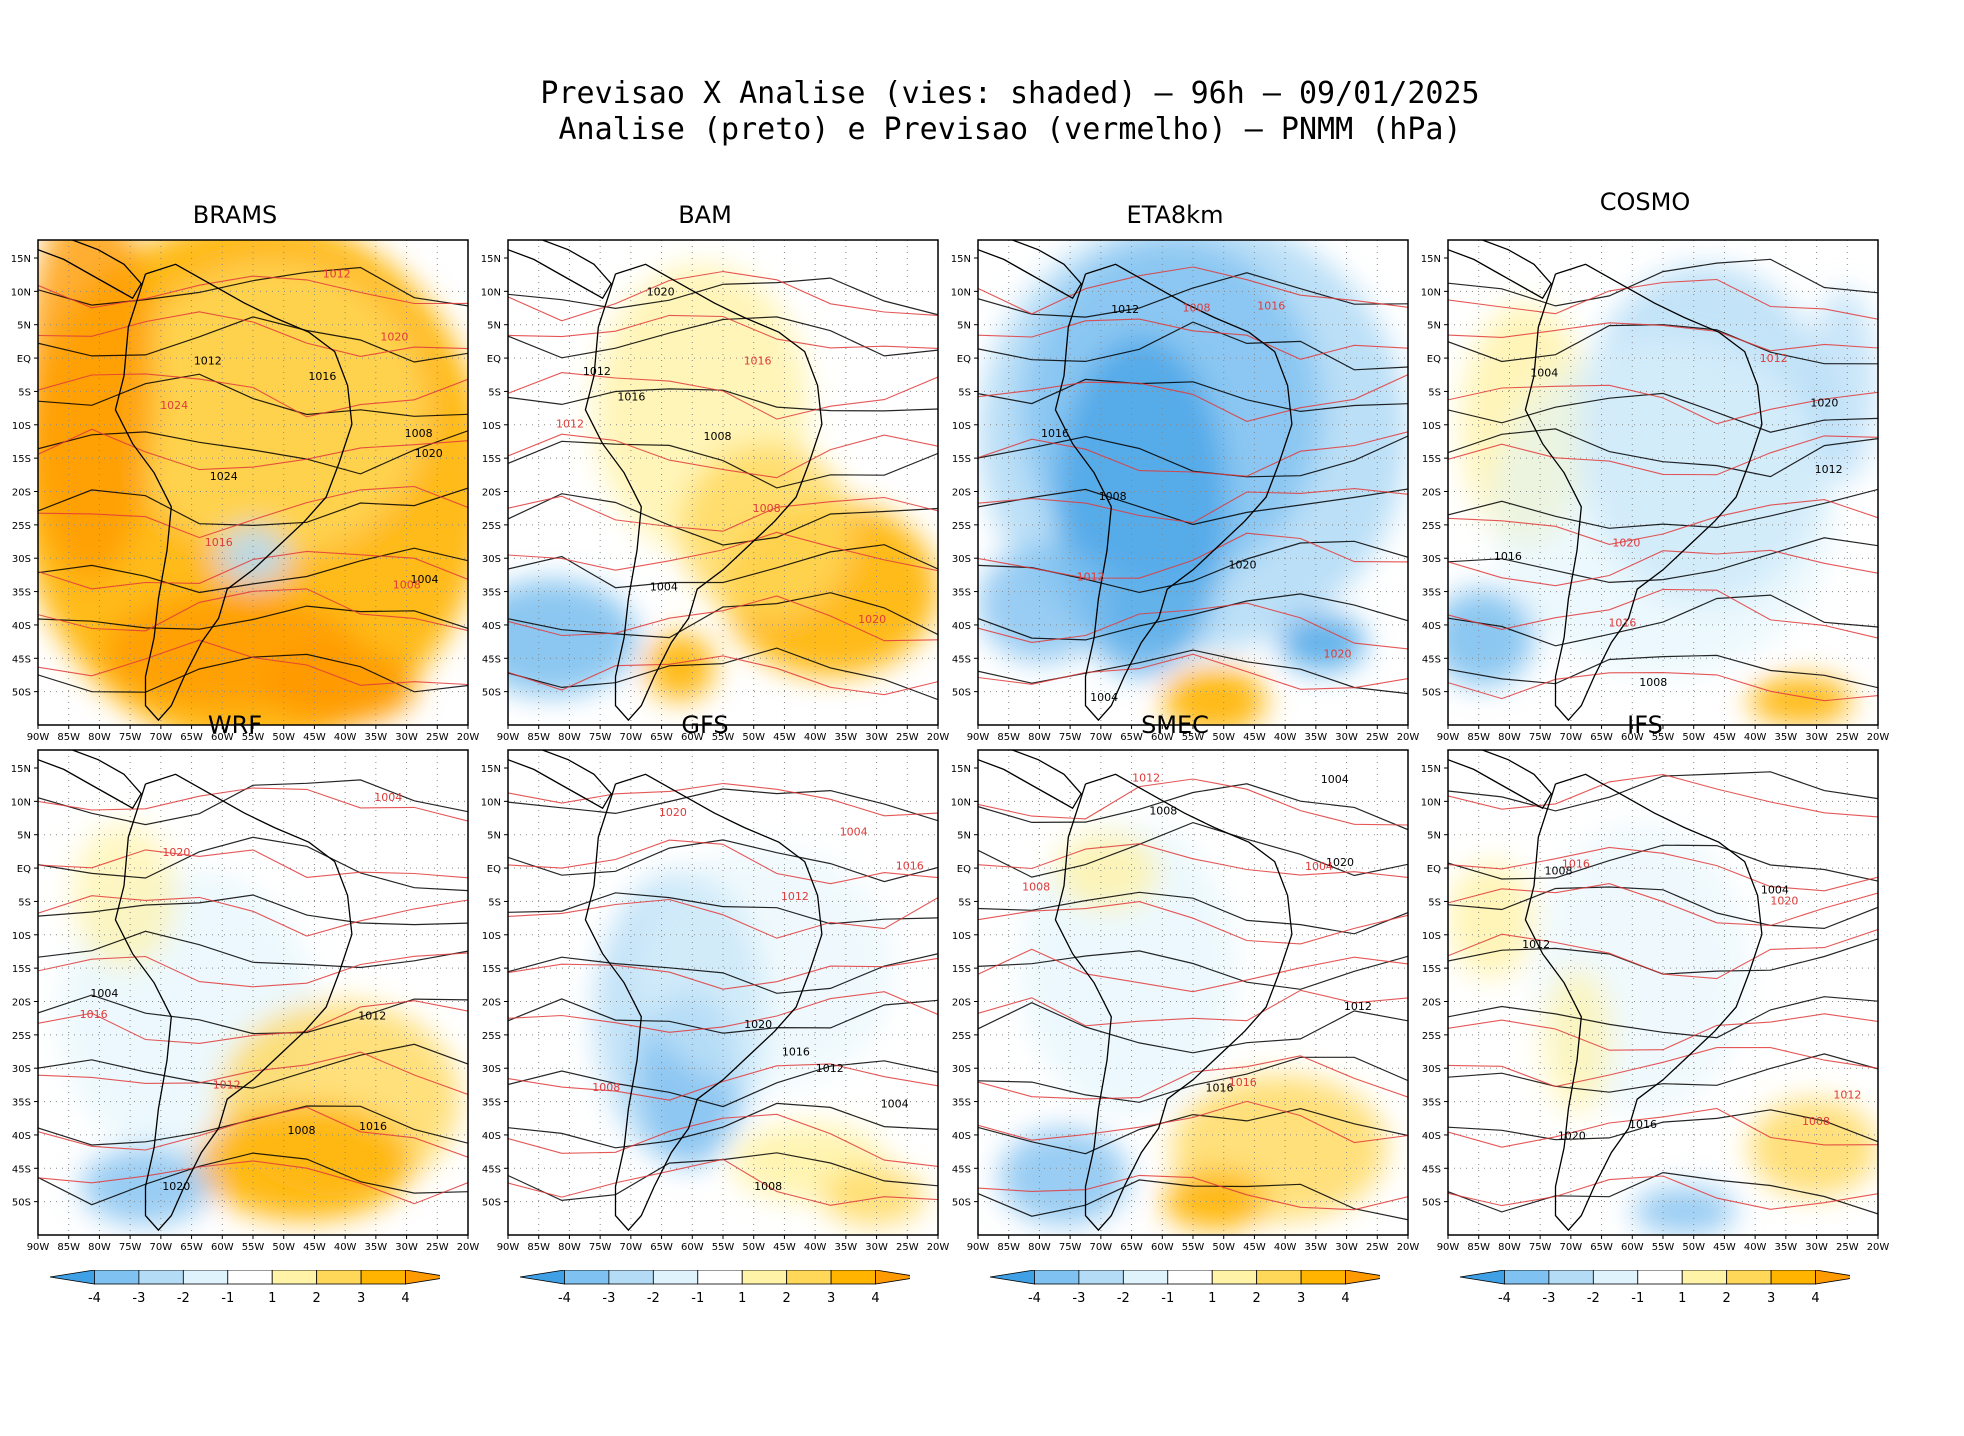 This screenshot has height=1436, width=1964. Describe the element at coordinates (1184, 1288) in the screenshot. I see `colorbar: -4 -3 -2 -1 1 2 3 4` at that location.